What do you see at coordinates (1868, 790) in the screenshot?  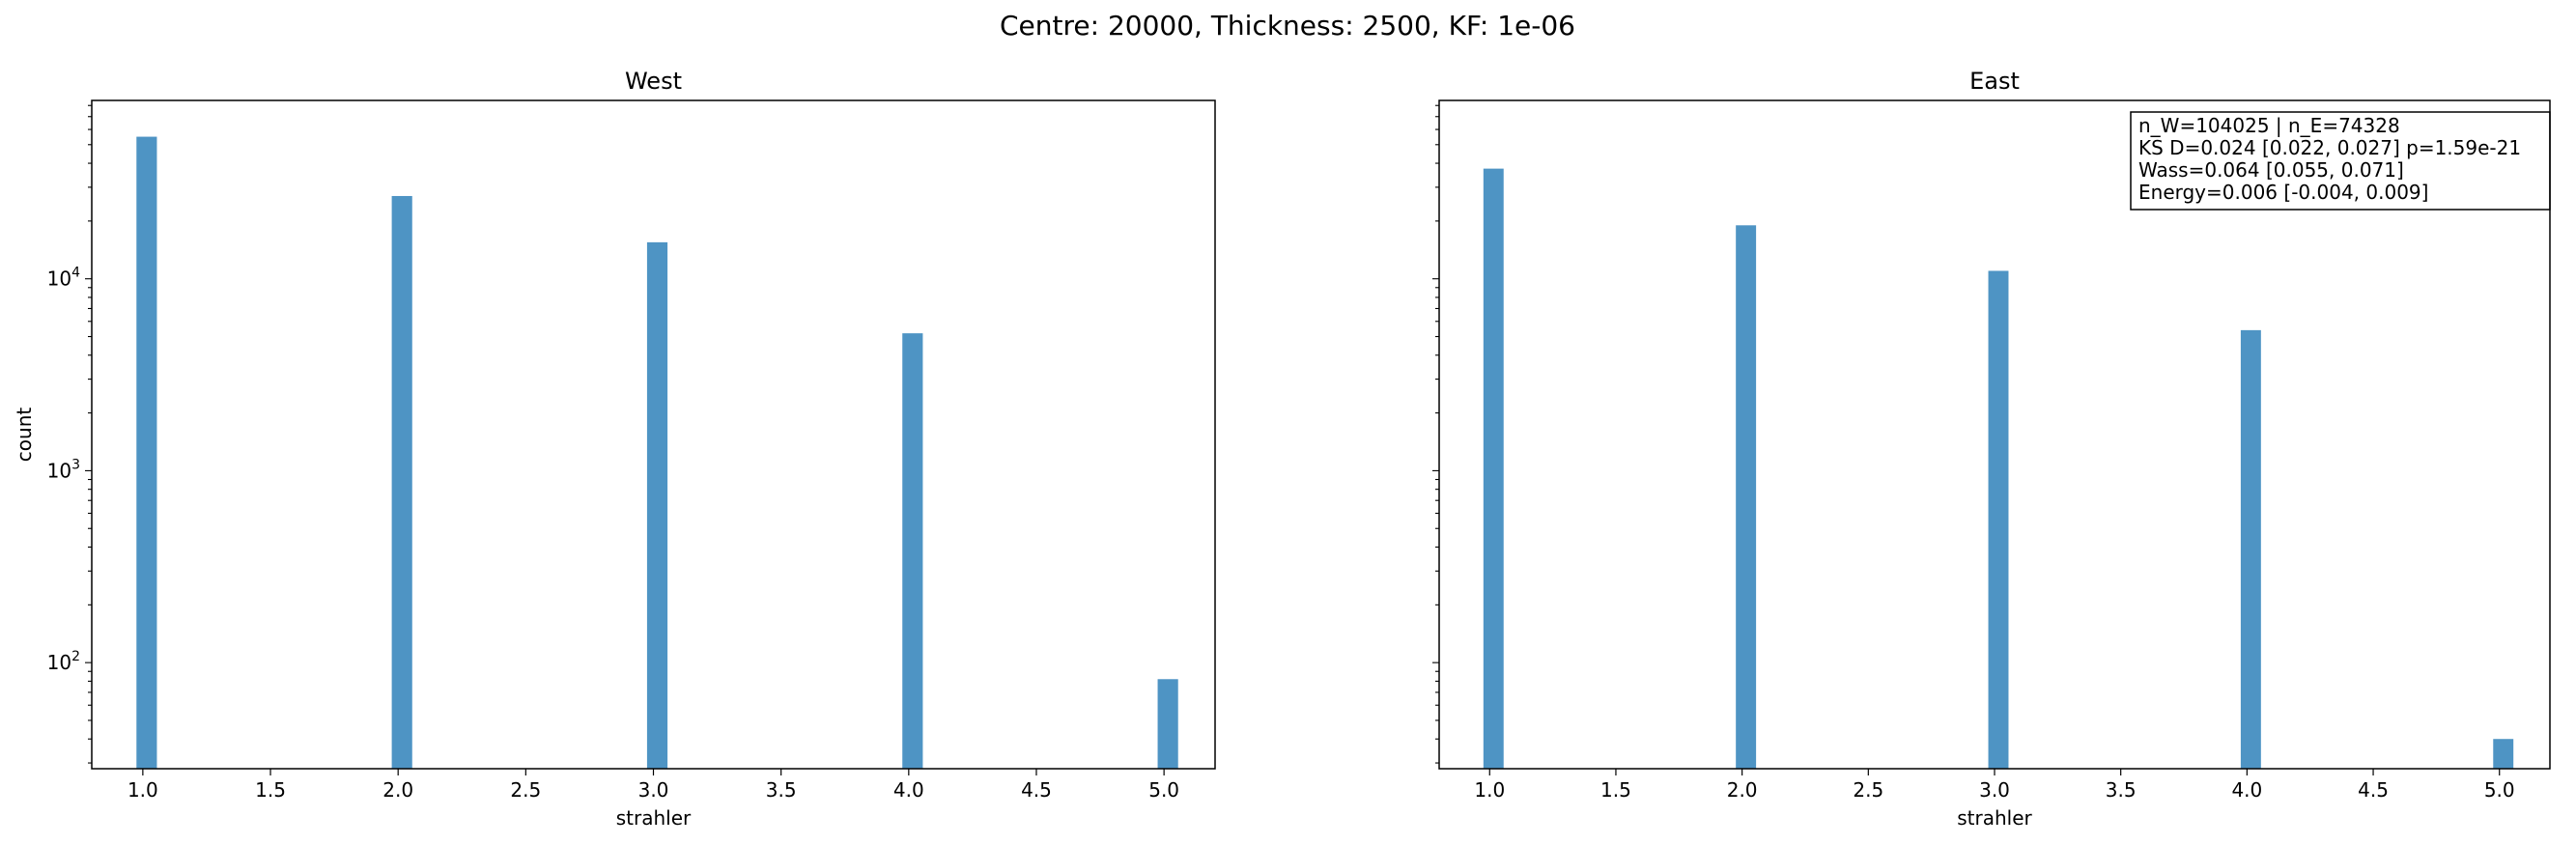 I see `east-xtick-label: 2.5` at bounding box center [1868, 790].